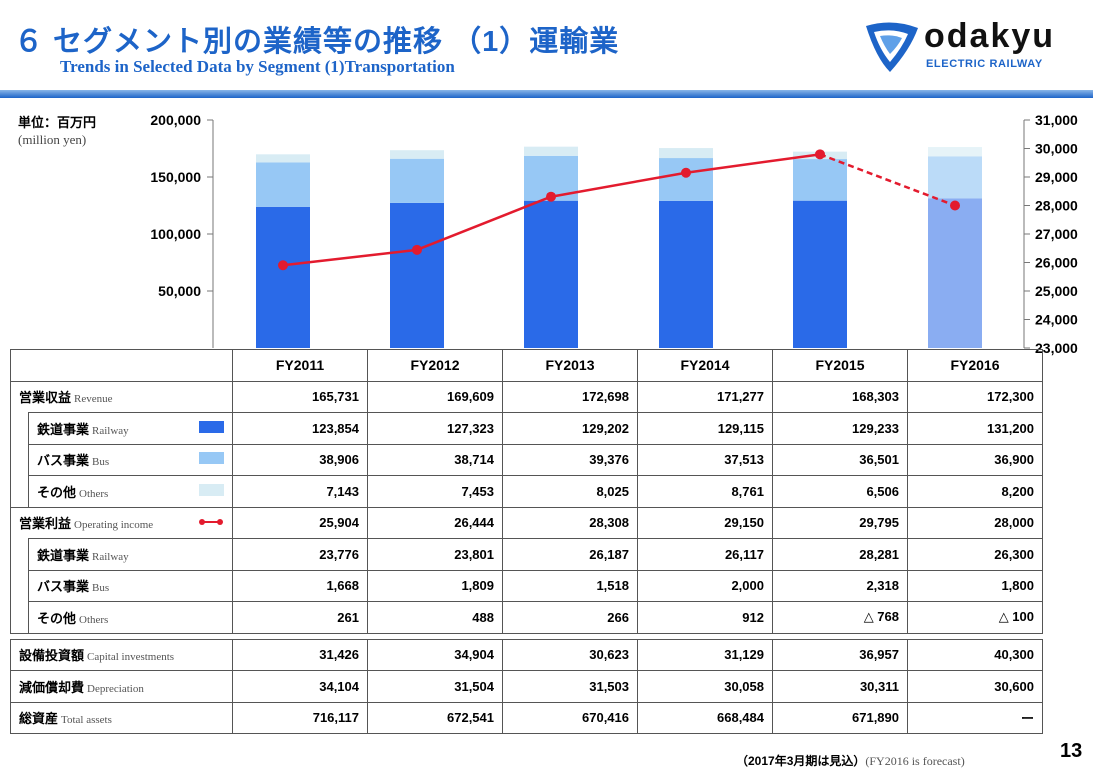 The height and width of the screenshot is (771, 1093). I want to click on table-cell: 34,104, so click(300, 686).